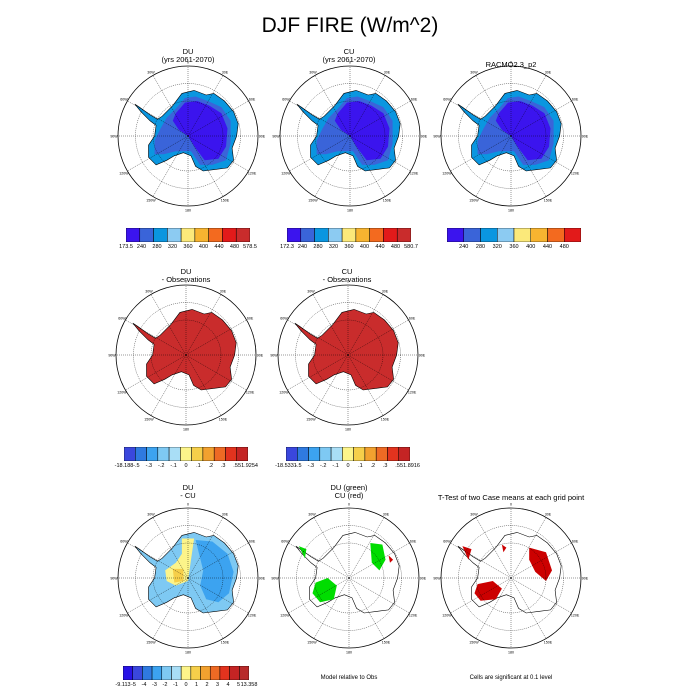 The image size is (700, 700). What do you see at coordinates (133, 685) in the screenshot?
I see `colorbar-tick-label: -5` at bounding box center [133, 685].